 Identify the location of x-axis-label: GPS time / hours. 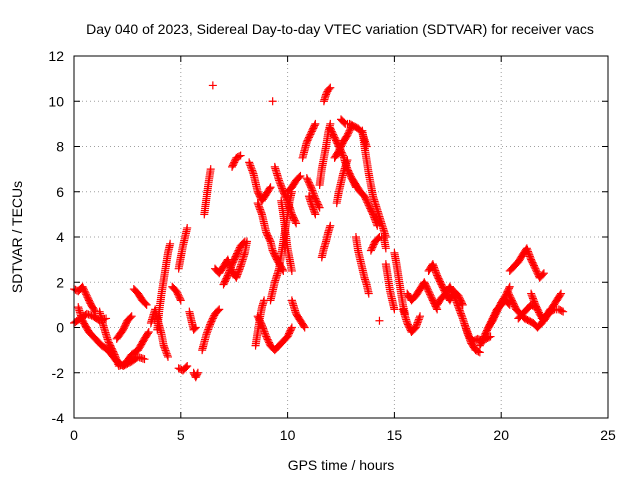
(341, 465).